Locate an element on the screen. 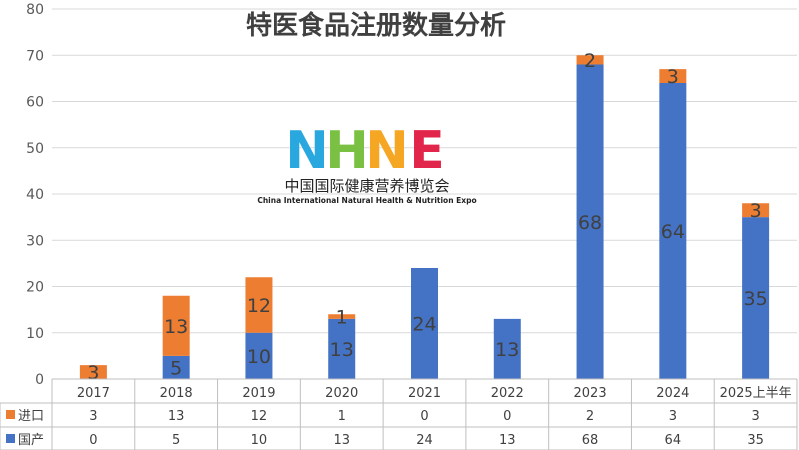 This screenshot has height=450, width=799. legend-label: 进口 is located at coordinates (31, 416).